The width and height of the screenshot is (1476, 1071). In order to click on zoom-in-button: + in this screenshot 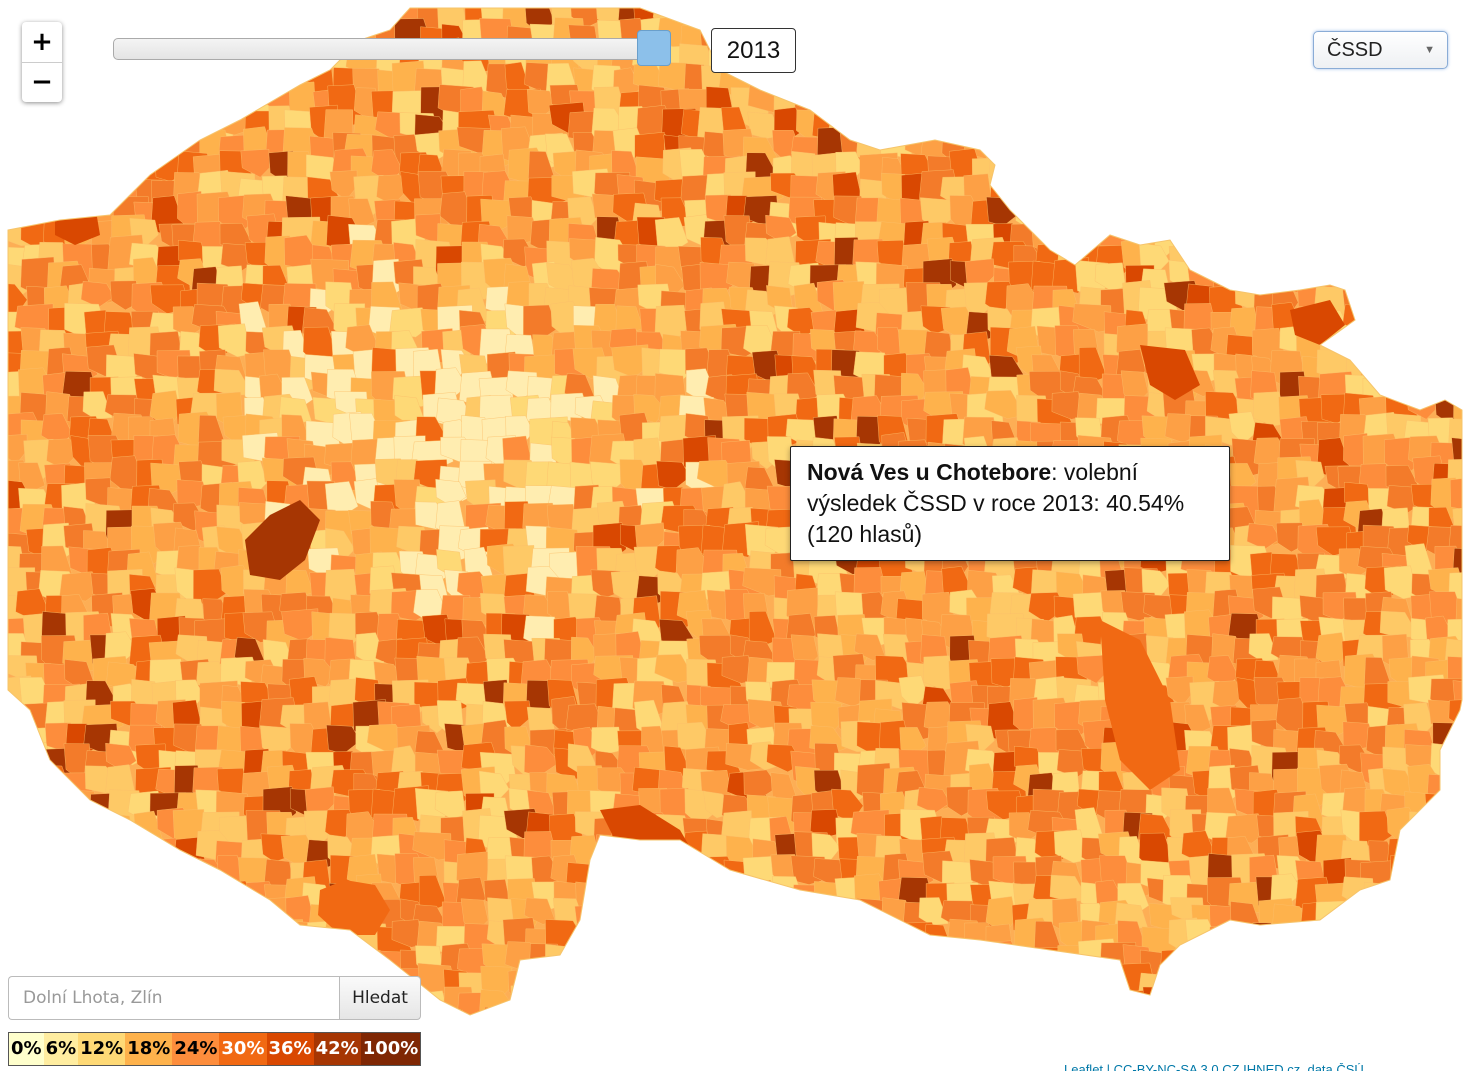, I will do `click(42, 42)`.